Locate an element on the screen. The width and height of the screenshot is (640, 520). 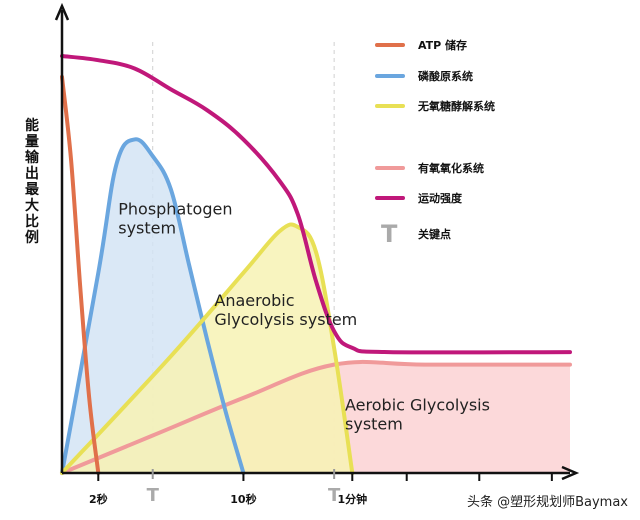
watermark: 头条 @塑形规划师Baymax is located at coordinates (547, 502).